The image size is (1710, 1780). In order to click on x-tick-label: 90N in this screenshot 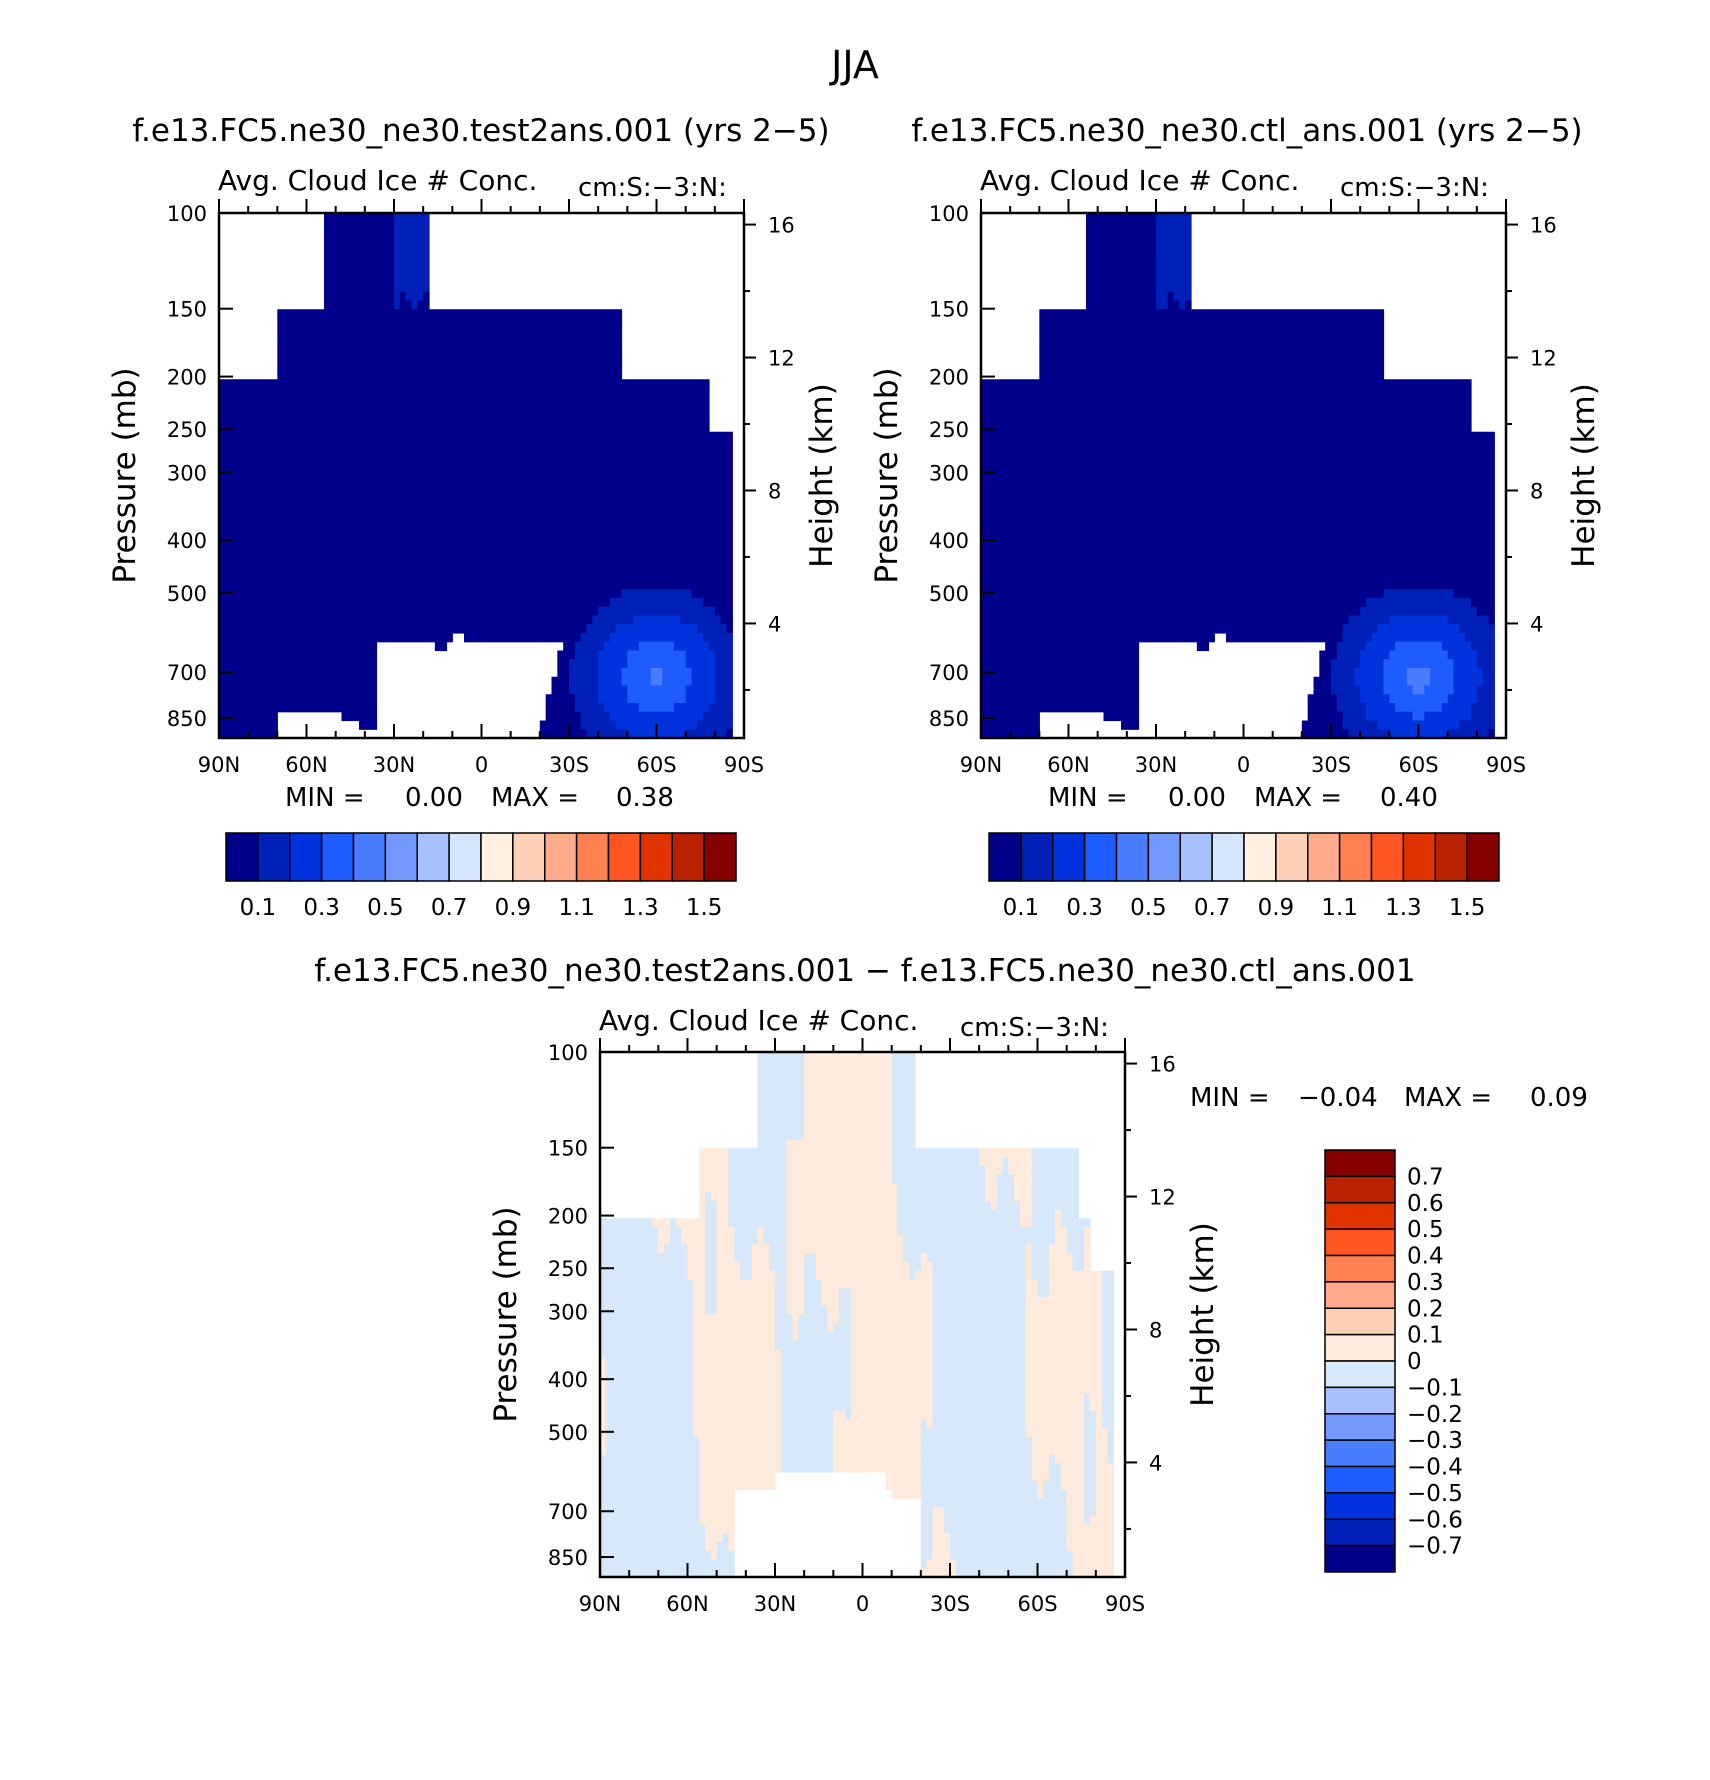, I will do `click(981, 765)`.